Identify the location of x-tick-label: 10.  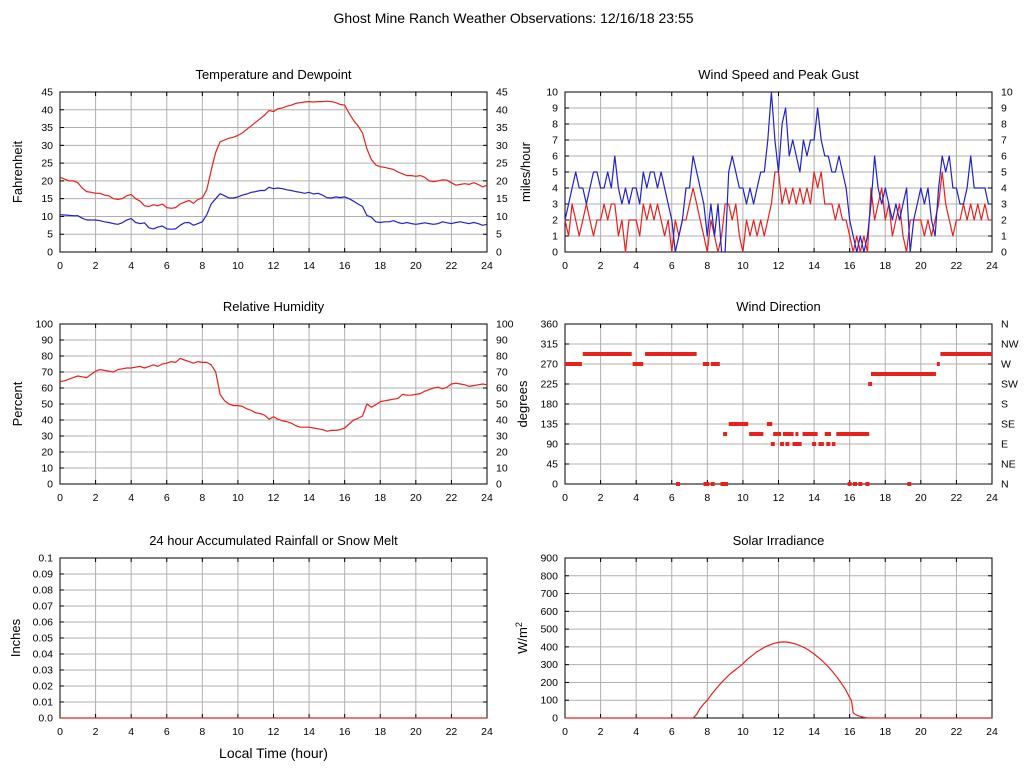
(743, 266).